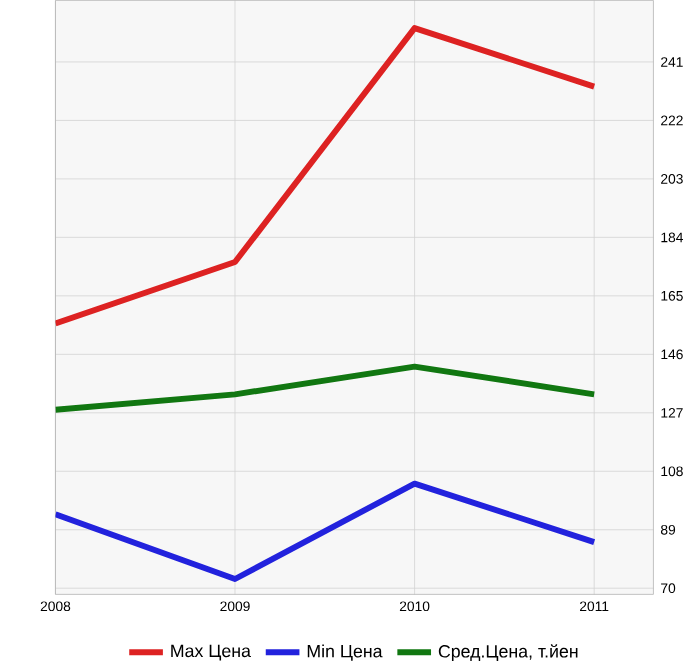  Describe the element at coordinates (326, 531) in the screenshot. I see `line-series` at that location.